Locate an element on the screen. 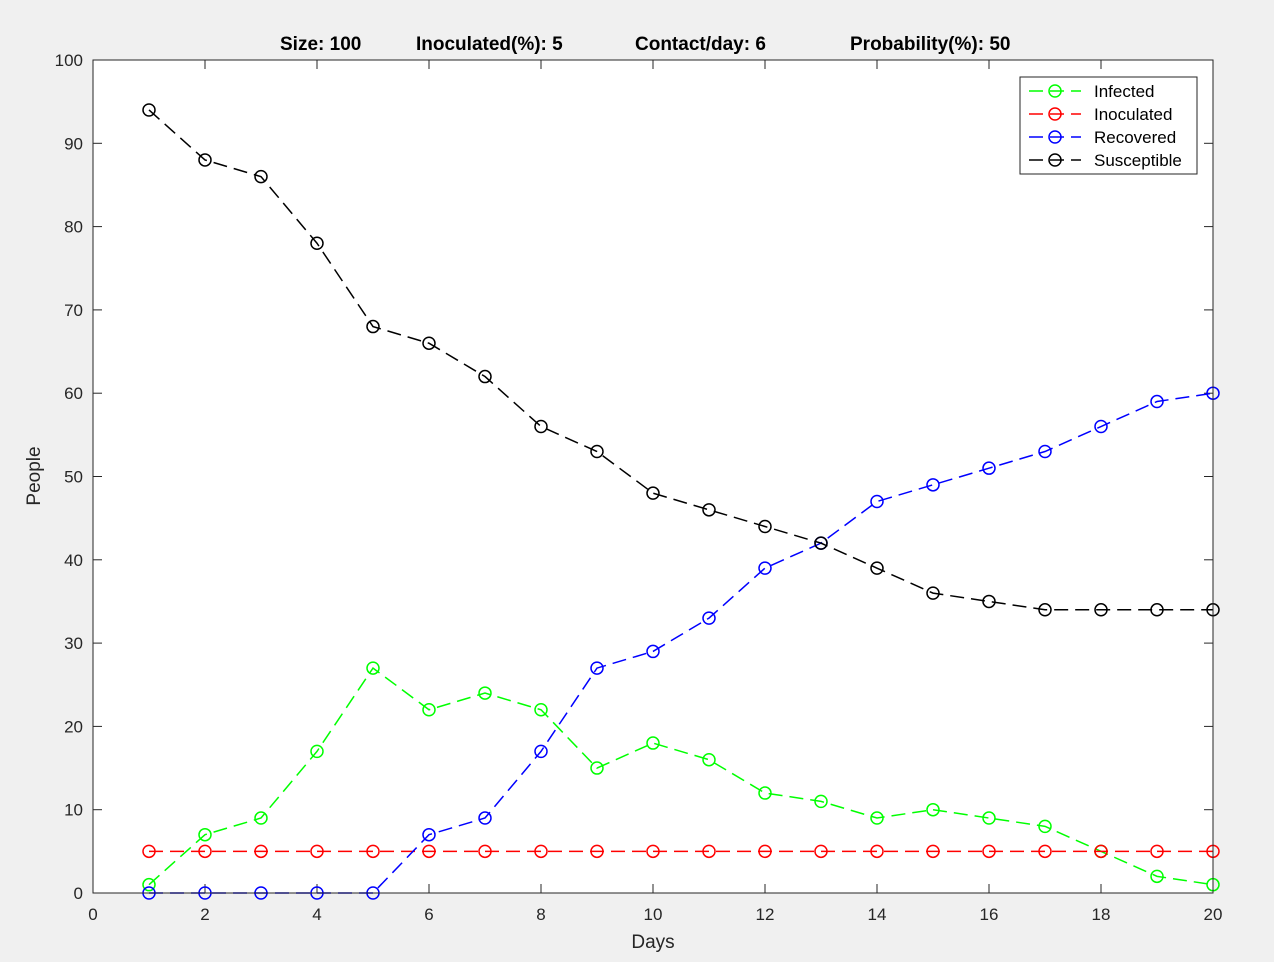 This screenshot has width=1274, height=962. x-tick-label: 8 is located at coordinates (540, 914).